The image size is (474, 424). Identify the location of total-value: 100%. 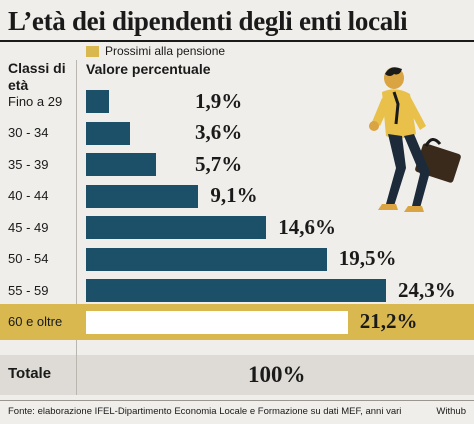
(277, 374).